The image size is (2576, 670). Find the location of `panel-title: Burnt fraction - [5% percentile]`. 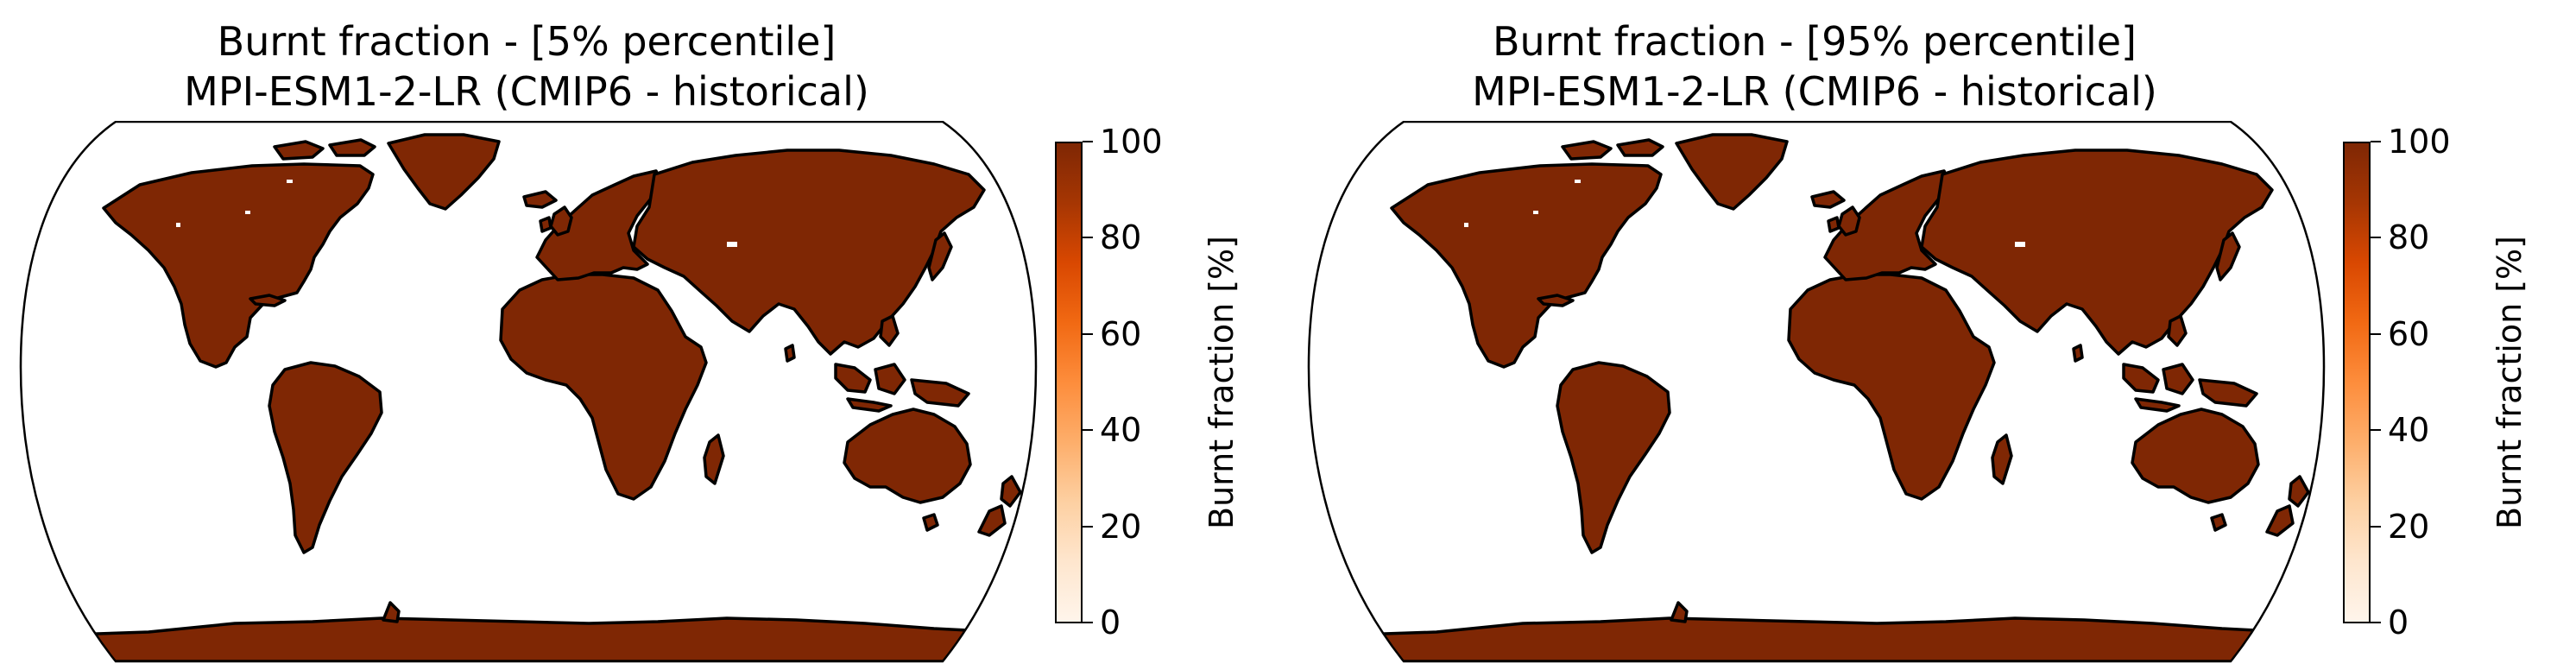

panel-title: Burnt fraction - [5% percentile] is located at coordinates (527, 41).